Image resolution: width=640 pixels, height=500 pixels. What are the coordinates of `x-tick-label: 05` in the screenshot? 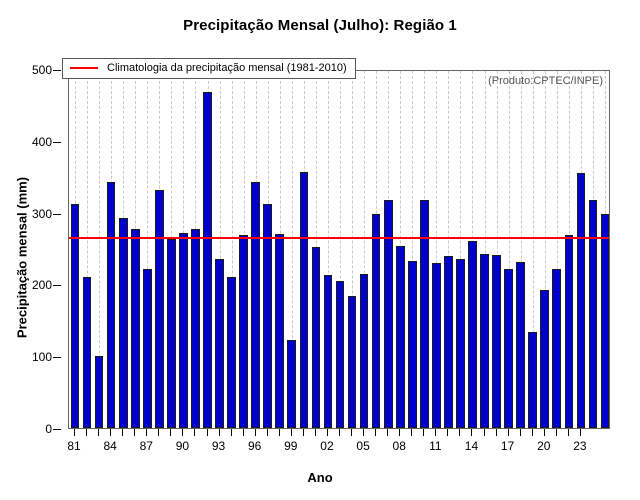 It's located at (363, 446).